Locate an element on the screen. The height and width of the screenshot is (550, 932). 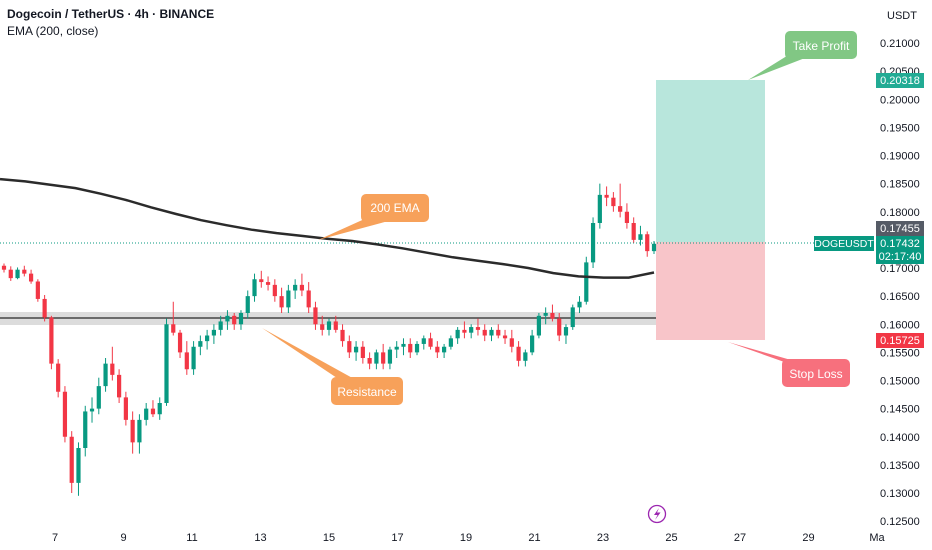
stop-loss-zone is located at coordinates (710, 291).